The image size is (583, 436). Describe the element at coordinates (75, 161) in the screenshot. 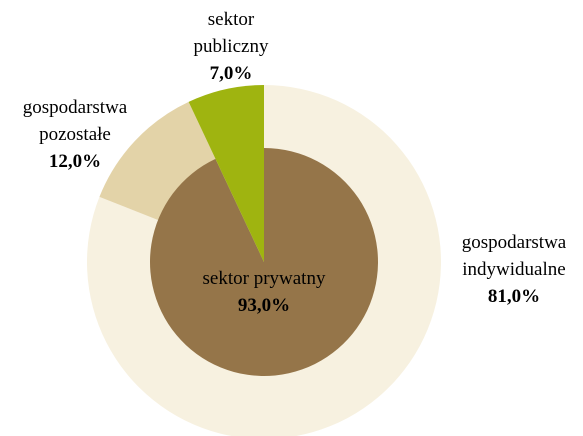

I see `value-label: 12,0%` at that location.